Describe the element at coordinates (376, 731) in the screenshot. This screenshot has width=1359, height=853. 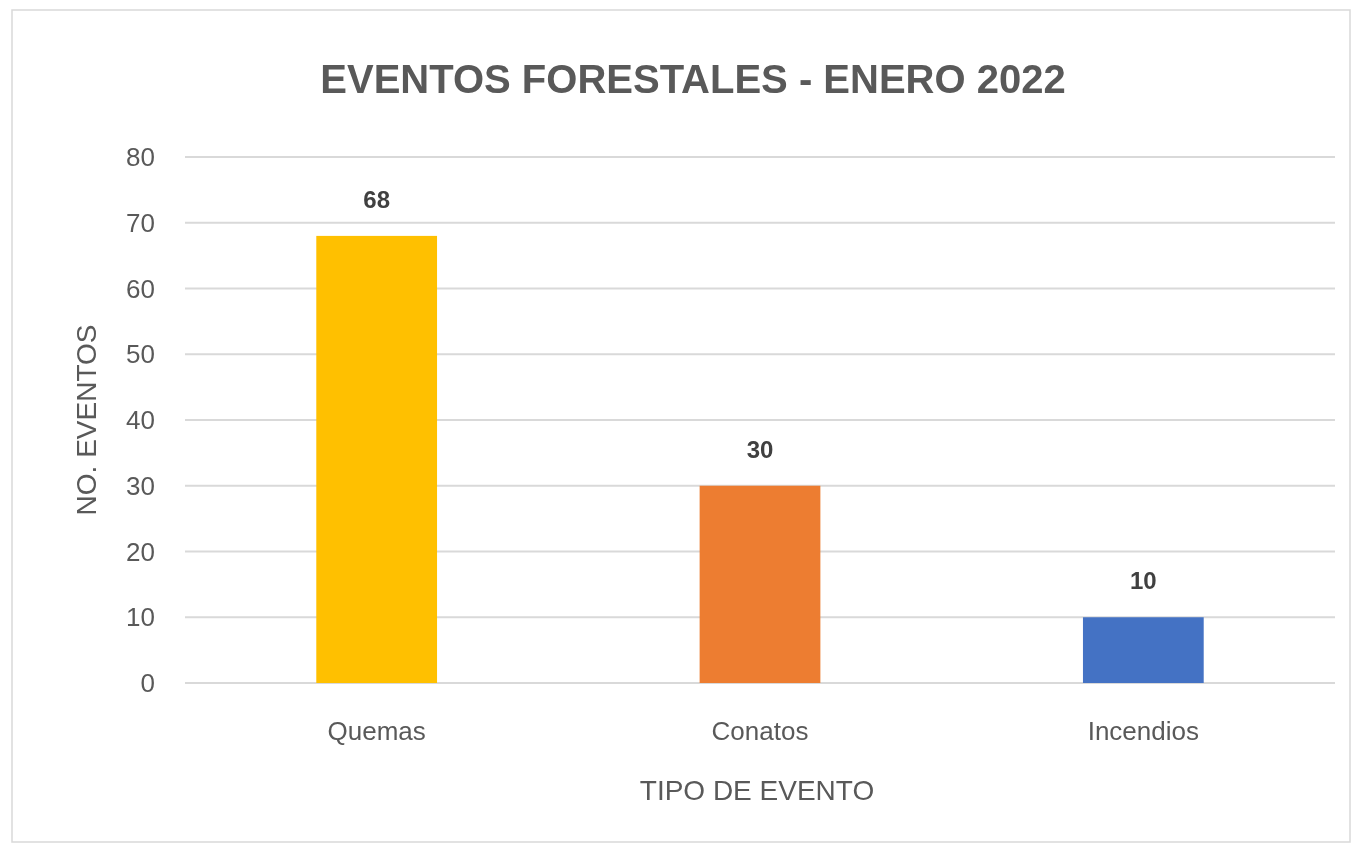
I see `x-tick-label: Quemas` at that location.